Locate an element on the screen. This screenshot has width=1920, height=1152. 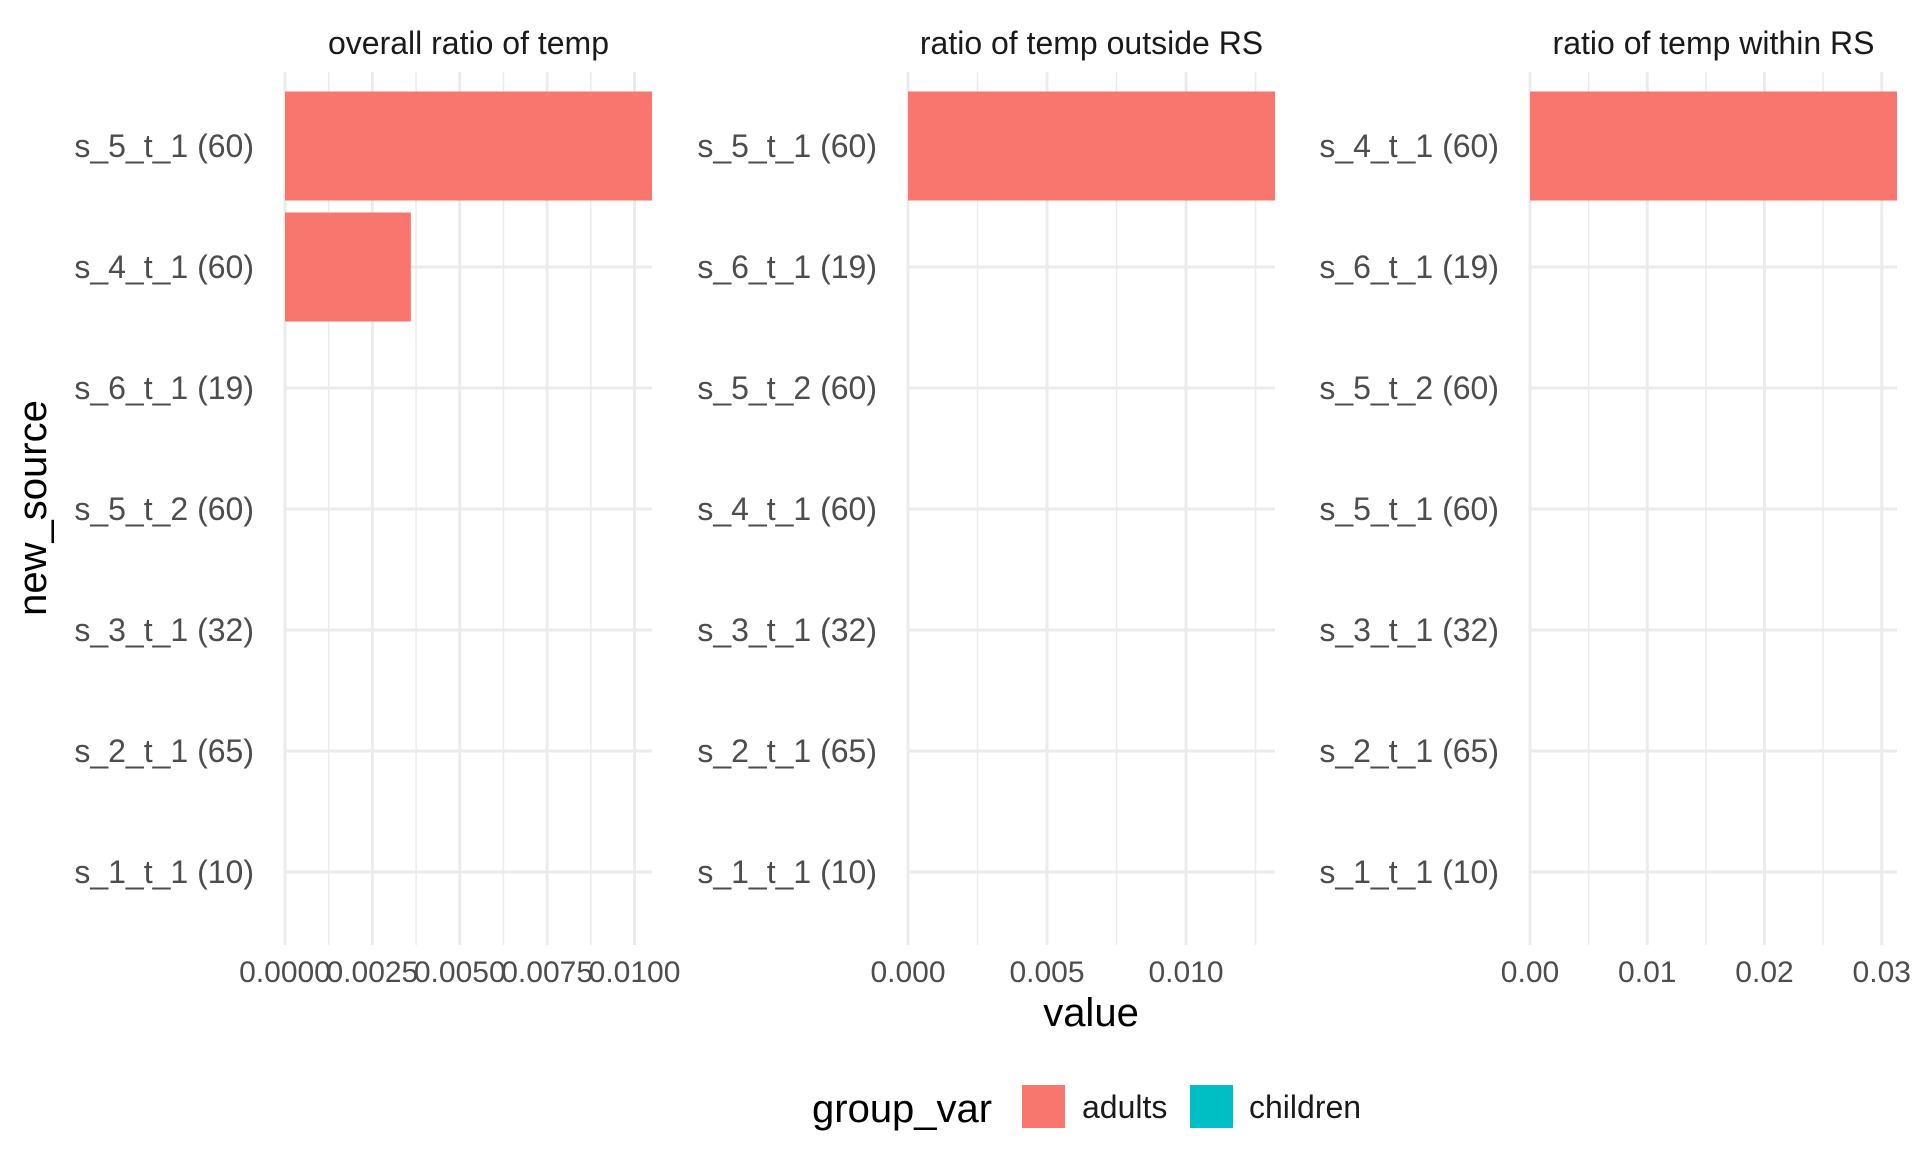
legend-title: group_var is located at coordinates (902, 1109).